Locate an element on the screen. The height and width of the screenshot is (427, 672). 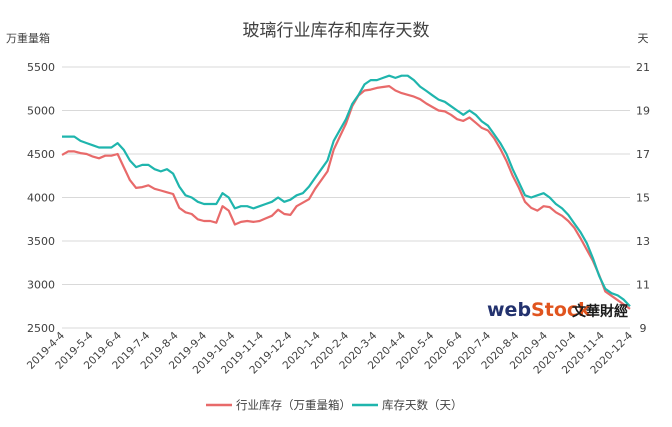
svg-text: webStock is located at coordinates (539, 310).